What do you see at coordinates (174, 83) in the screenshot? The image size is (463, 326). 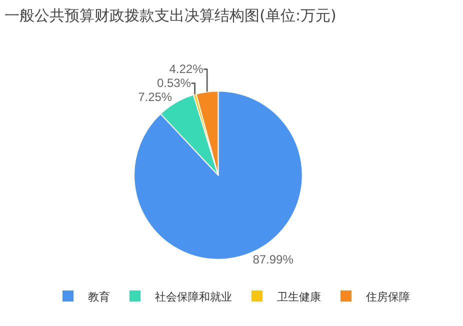 I see `data-label: 0.53%` at bounding box center [174, 83].